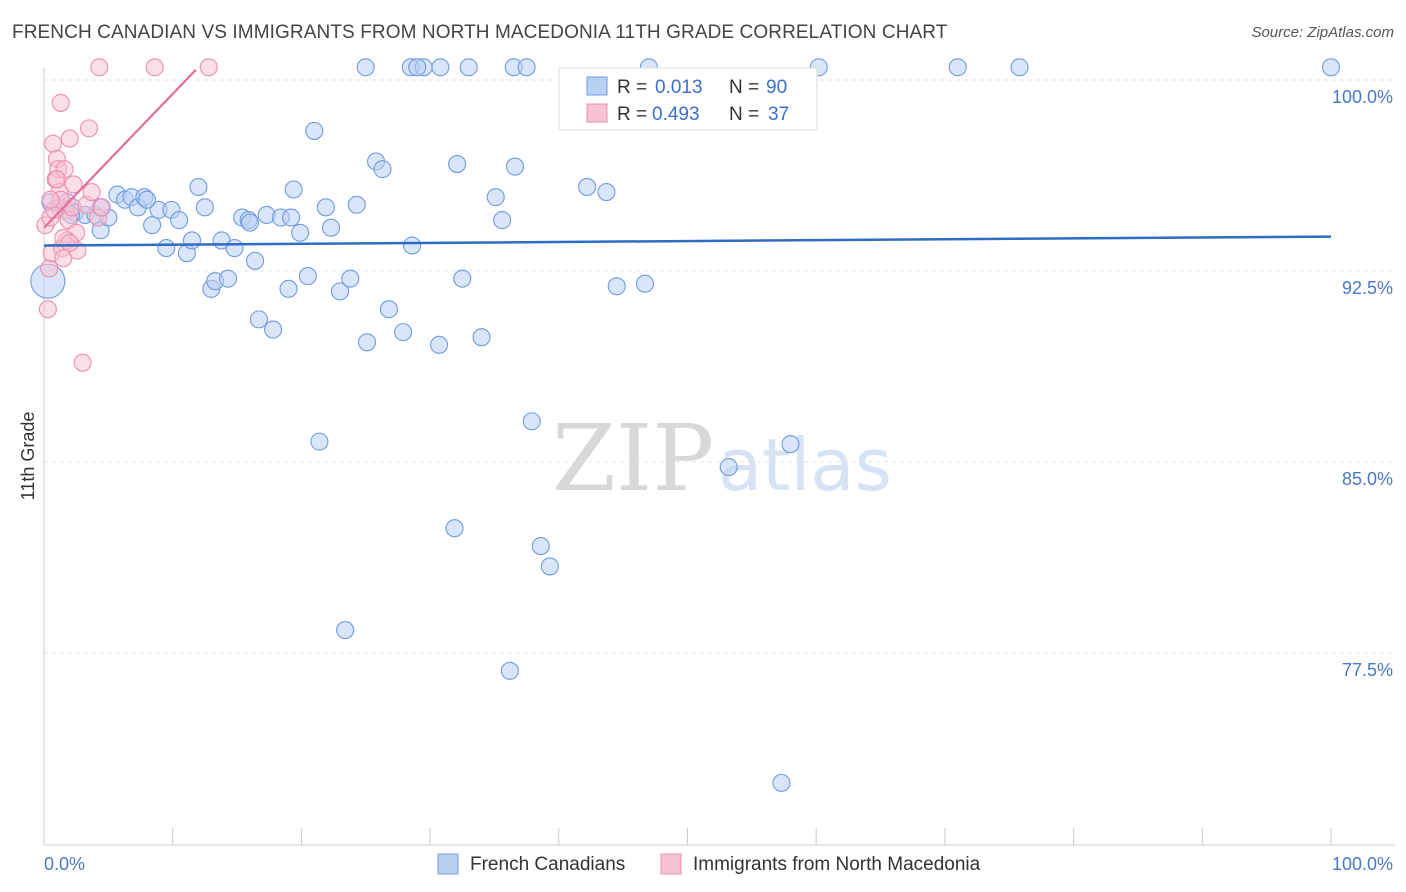  Describe the element at coordinates (632, 87) in the screenshot. I see `legend-r-label-1: R =` at that location.